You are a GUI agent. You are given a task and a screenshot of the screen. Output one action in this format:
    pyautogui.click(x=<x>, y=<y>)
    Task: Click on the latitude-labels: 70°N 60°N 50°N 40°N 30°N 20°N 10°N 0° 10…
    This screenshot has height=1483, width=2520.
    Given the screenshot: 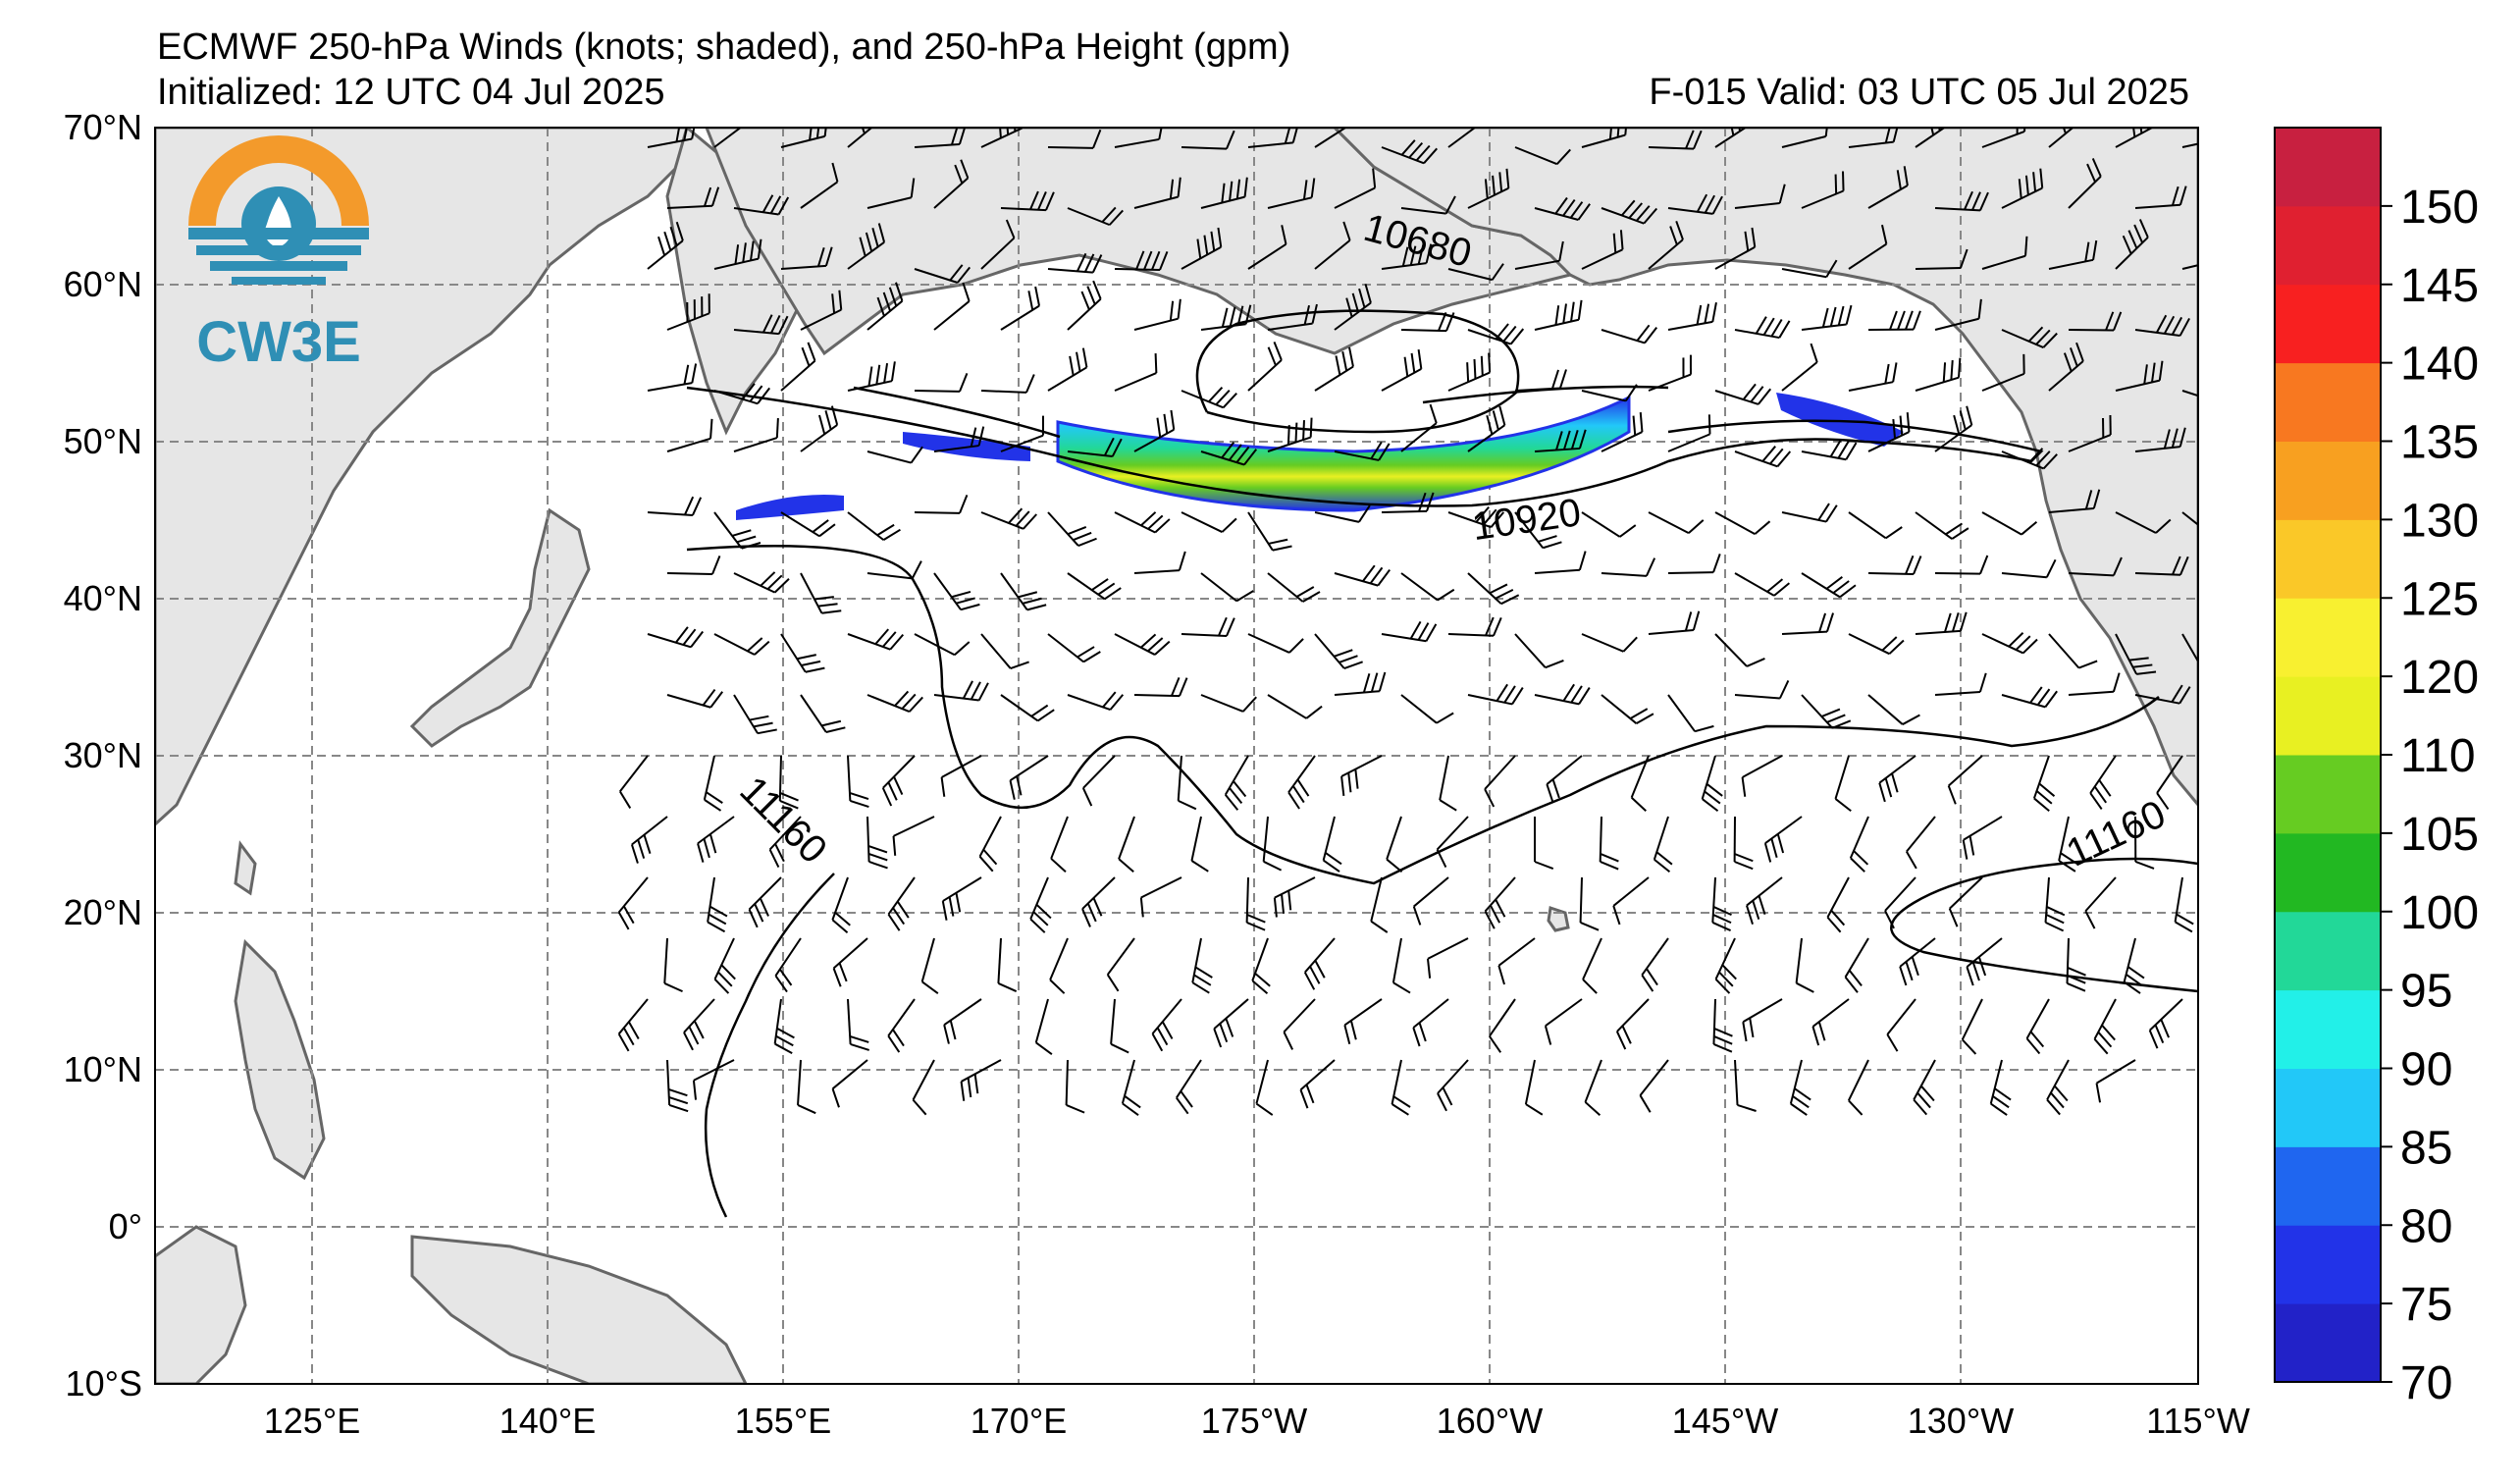 What is the action you would take?
    pyautogui.click(x=103, y=755)
    